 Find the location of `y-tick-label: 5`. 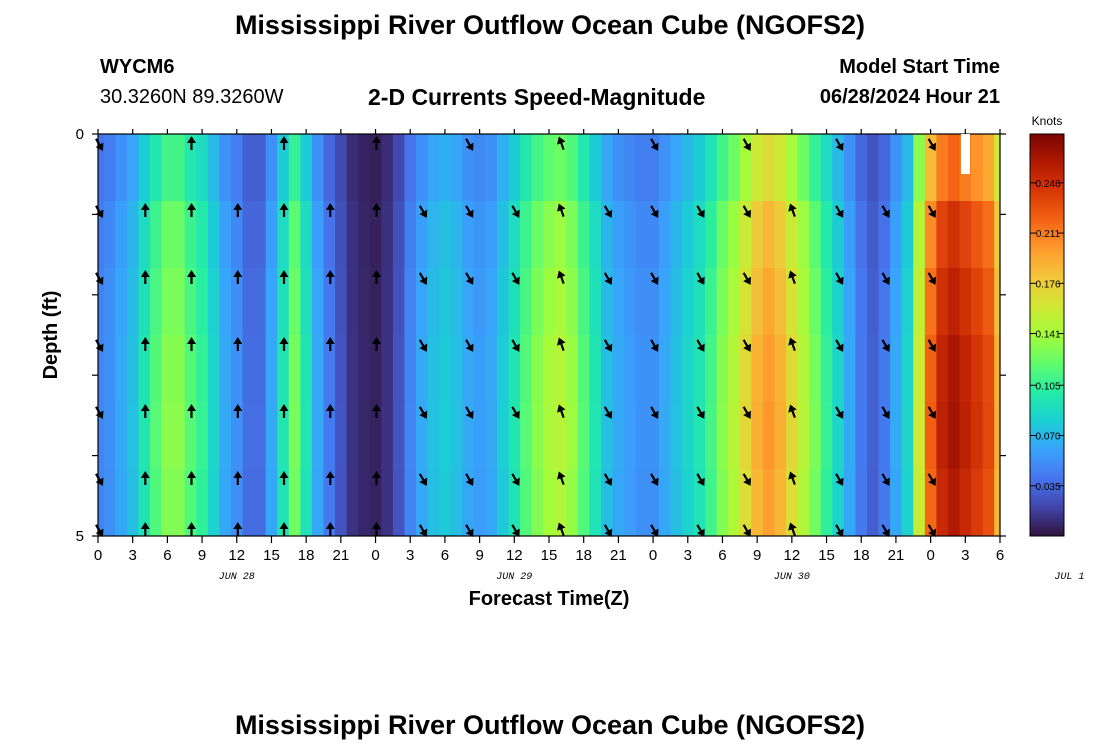

y-tick-label: 5 is located at coordinates (80, 536).